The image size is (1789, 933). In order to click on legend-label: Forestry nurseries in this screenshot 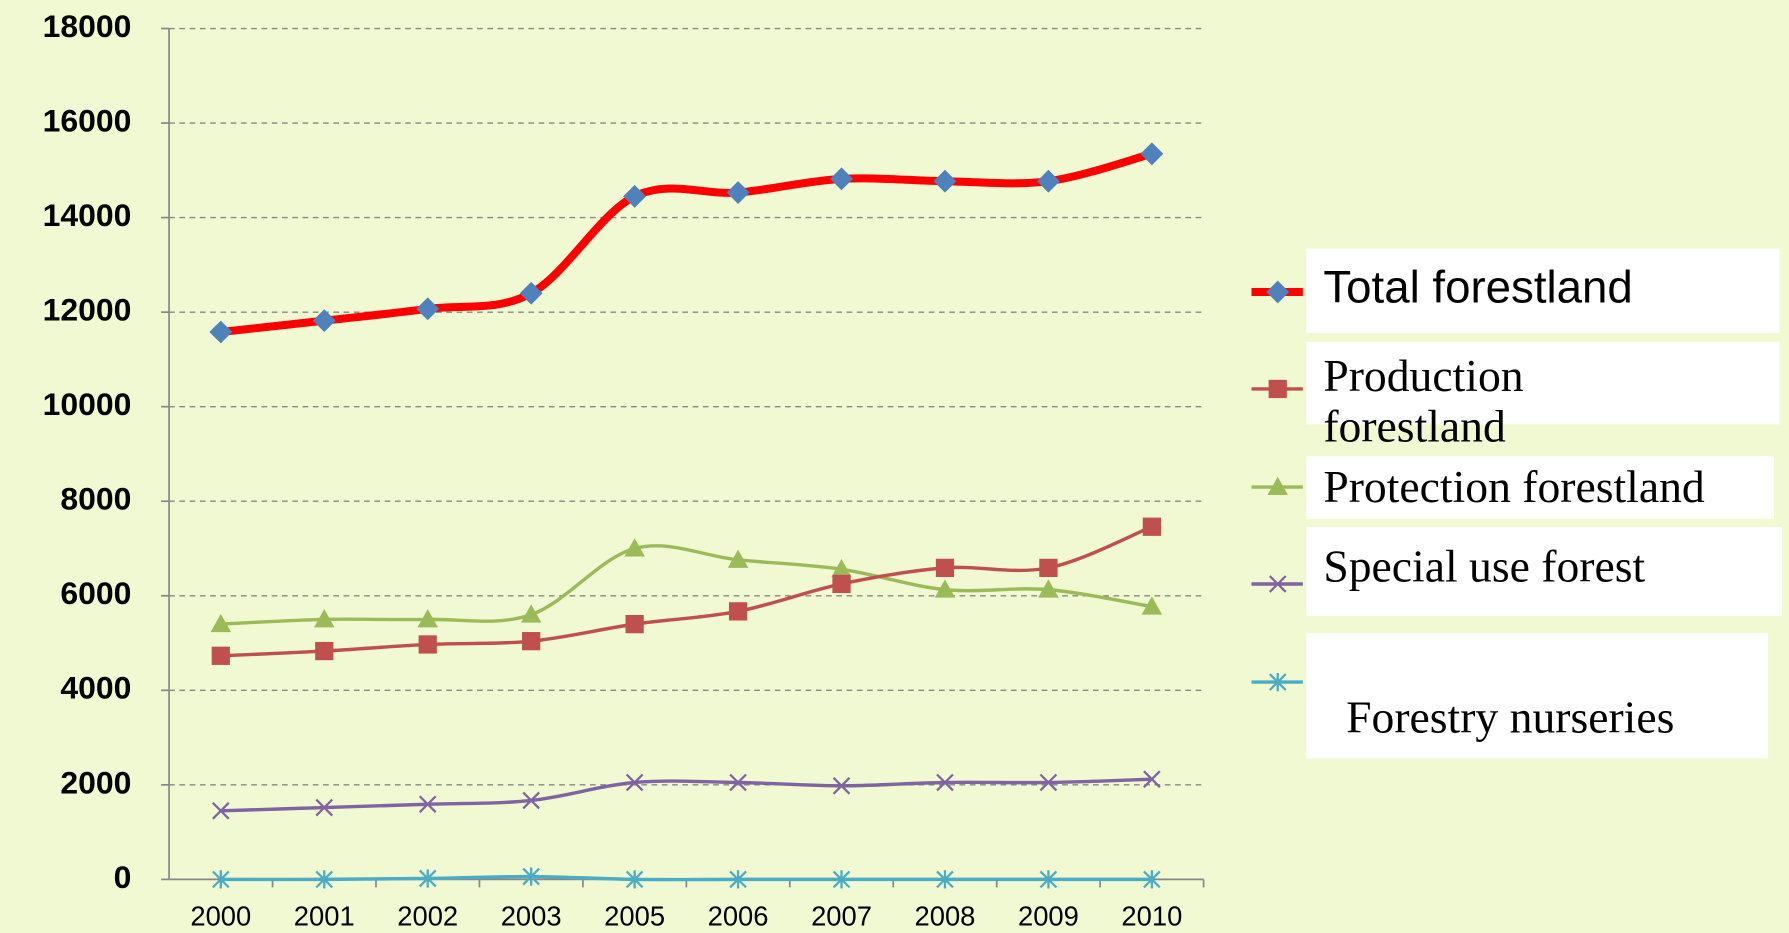, I will do `click(1510, 717)`.